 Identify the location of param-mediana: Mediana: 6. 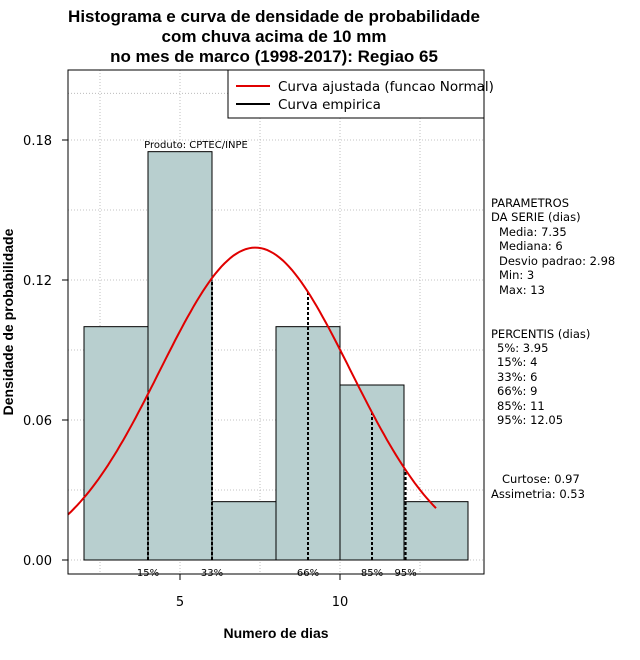
(531, 246).